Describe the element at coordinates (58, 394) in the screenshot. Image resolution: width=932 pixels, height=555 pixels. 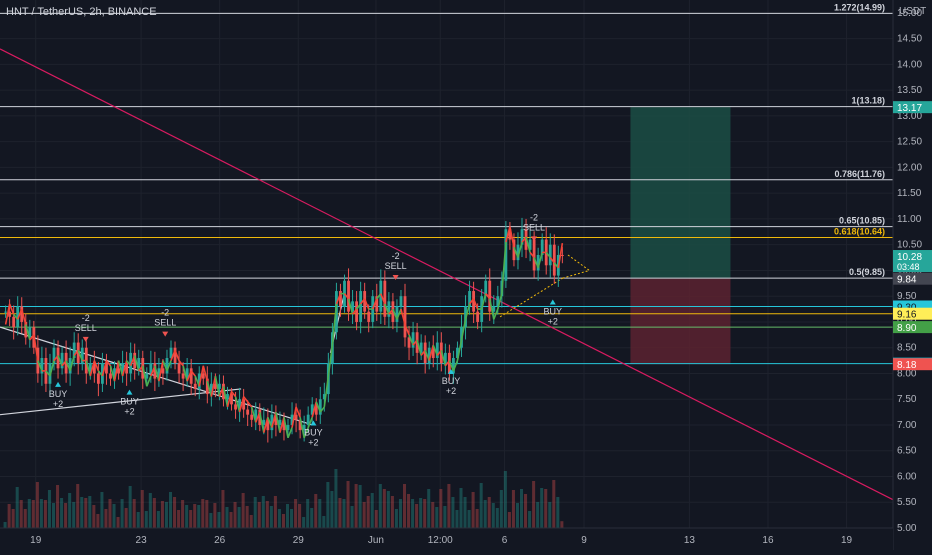
I see `buy-signal-label: BUY` at that location.